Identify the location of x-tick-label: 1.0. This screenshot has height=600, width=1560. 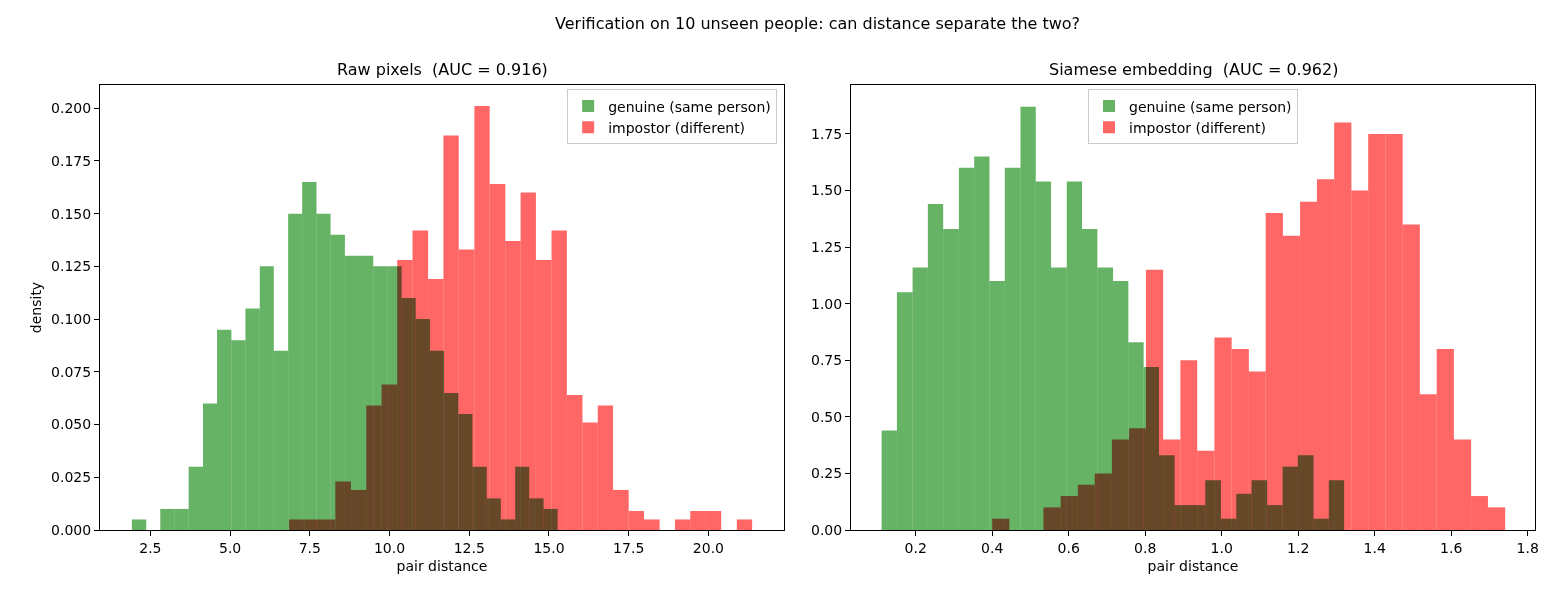
(1221, 547).